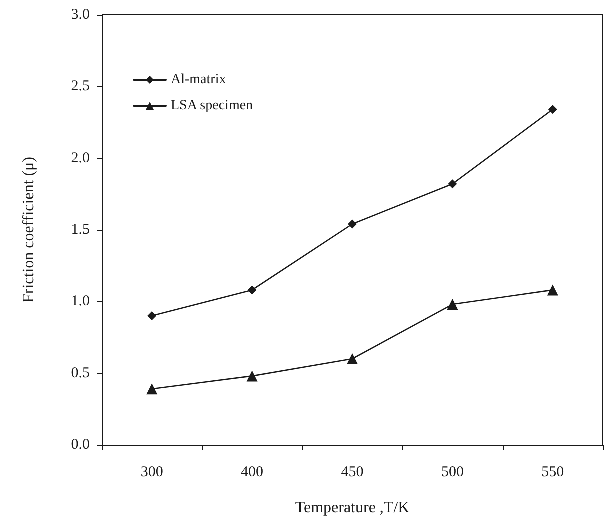  What do you see at coordinates (553, 472) in the screenshot?
I see `x-tick-label: 550` at bounding box center [553, 472].